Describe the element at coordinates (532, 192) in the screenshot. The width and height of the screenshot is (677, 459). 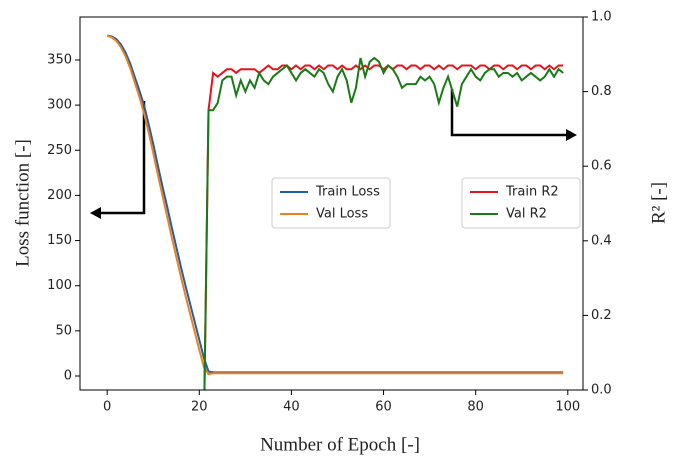
I see `legend-label: Train R2` at that location.